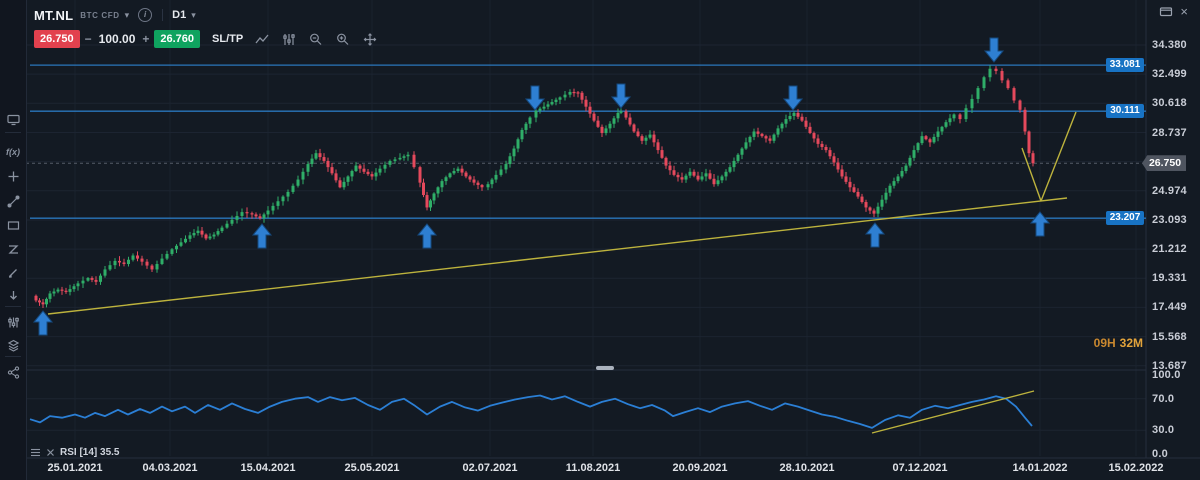 The width and height of the screenshot is (1200, 480). Describe the element at coordinates (1173, 11) in the screenshot. I see `window-controls: ×` at that location.